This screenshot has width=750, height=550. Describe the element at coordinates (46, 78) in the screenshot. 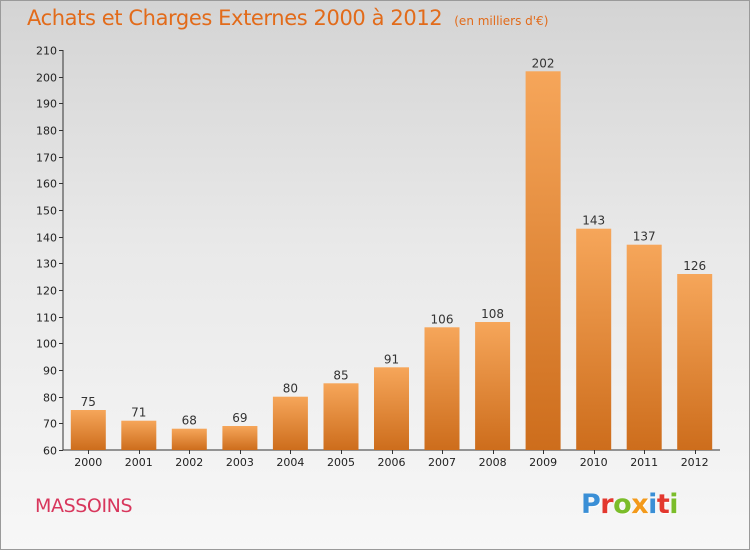

I see `y-tick-label: 200` at that location.